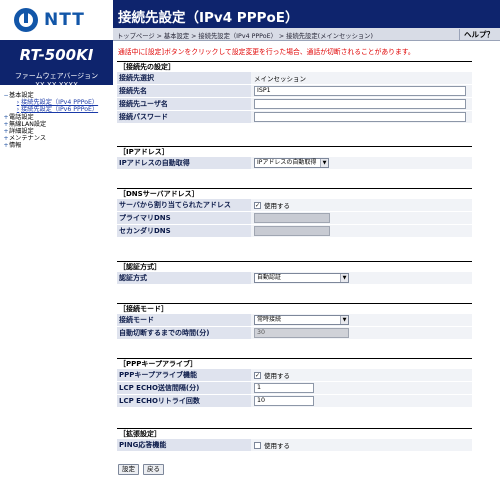 The height and width of the screenshot is (481, 500). I want to click on conn-pass-label: 接続パスワード, so click(184, 117).